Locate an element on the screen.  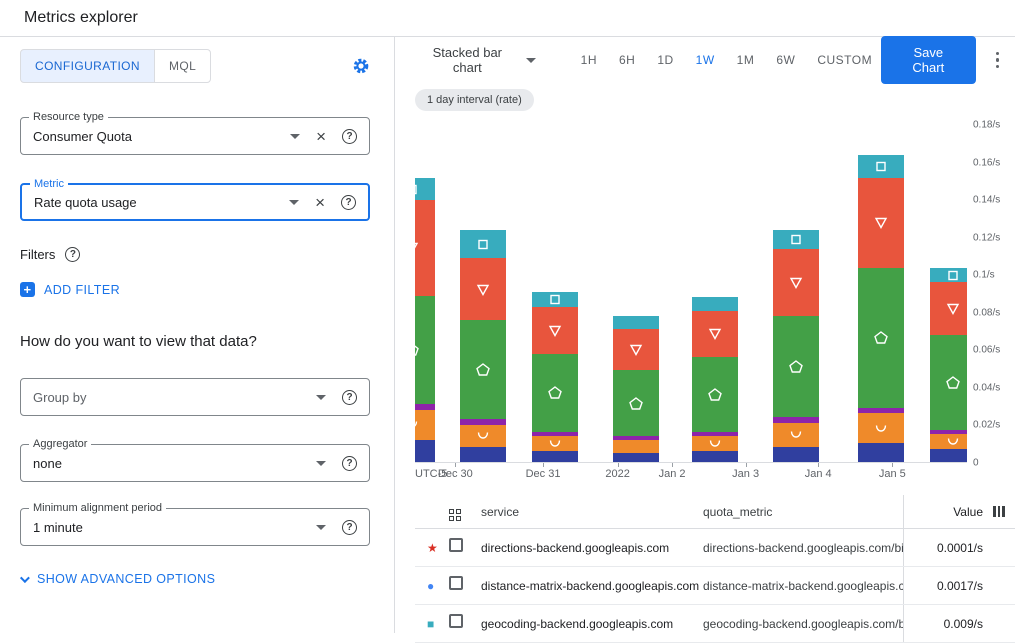
chart-type-selector: Stacked bar chart is located at coordinates (476, 60).